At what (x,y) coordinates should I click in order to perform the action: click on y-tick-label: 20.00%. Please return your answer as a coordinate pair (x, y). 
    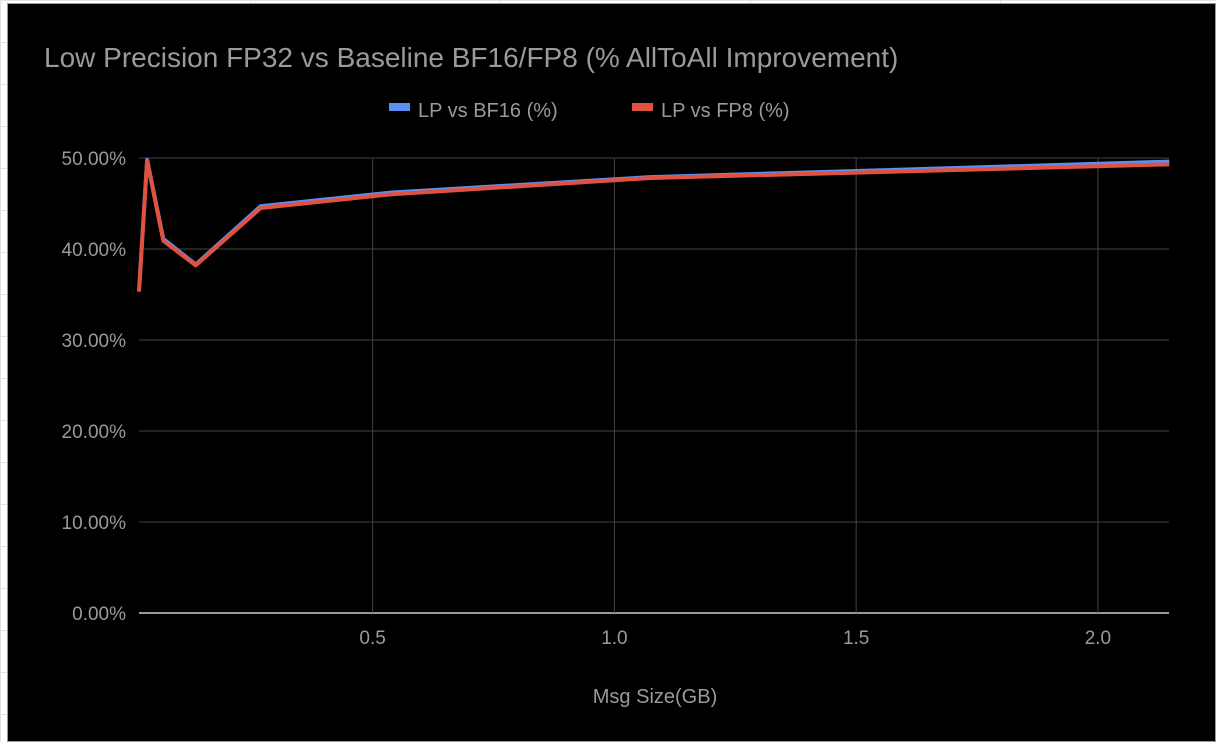
    Looking at the image, I should click on (94, 432).